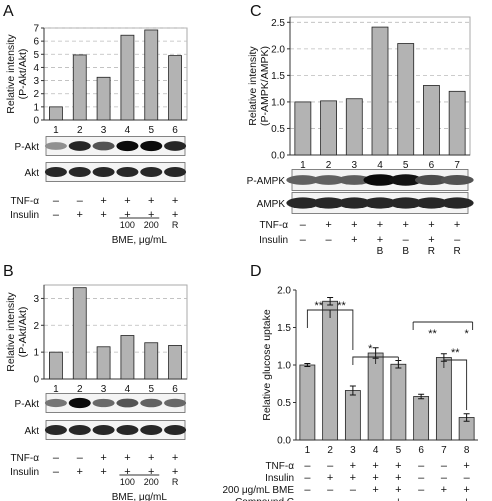 This screenshot has width=492, height=501. Describe the element at coordinates (104, 389) in the screenshot. I see `x-tick-label-b: 3` at that location.